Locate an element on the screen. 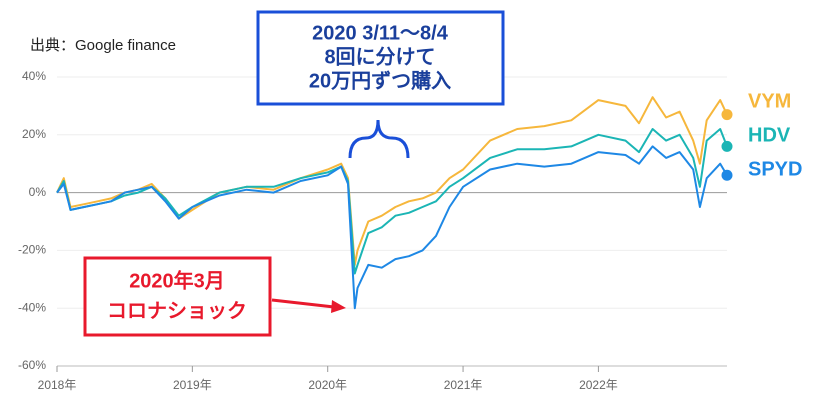  arrow-head is located at coordinates (338, 306).